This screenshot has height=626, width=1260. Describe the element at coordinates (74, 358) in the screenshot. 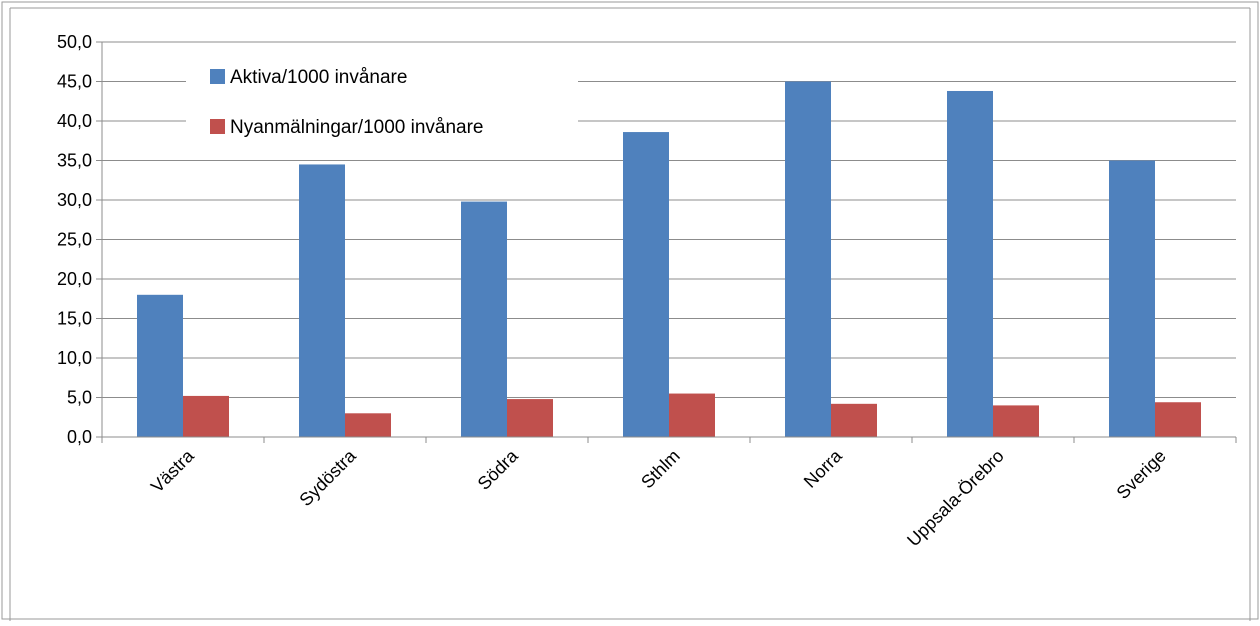

I see `y-tick-label: 10,0` at that location.